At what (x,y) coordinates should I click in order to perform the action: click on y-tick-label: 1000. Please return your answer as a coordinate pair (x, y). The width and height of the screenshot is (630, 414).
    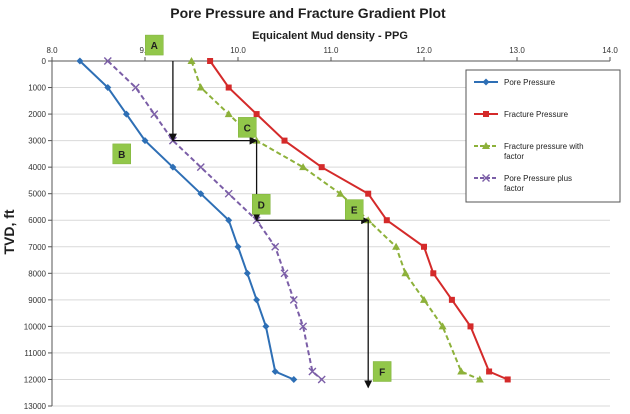
    Looking at the image, I should click on (37, 88).